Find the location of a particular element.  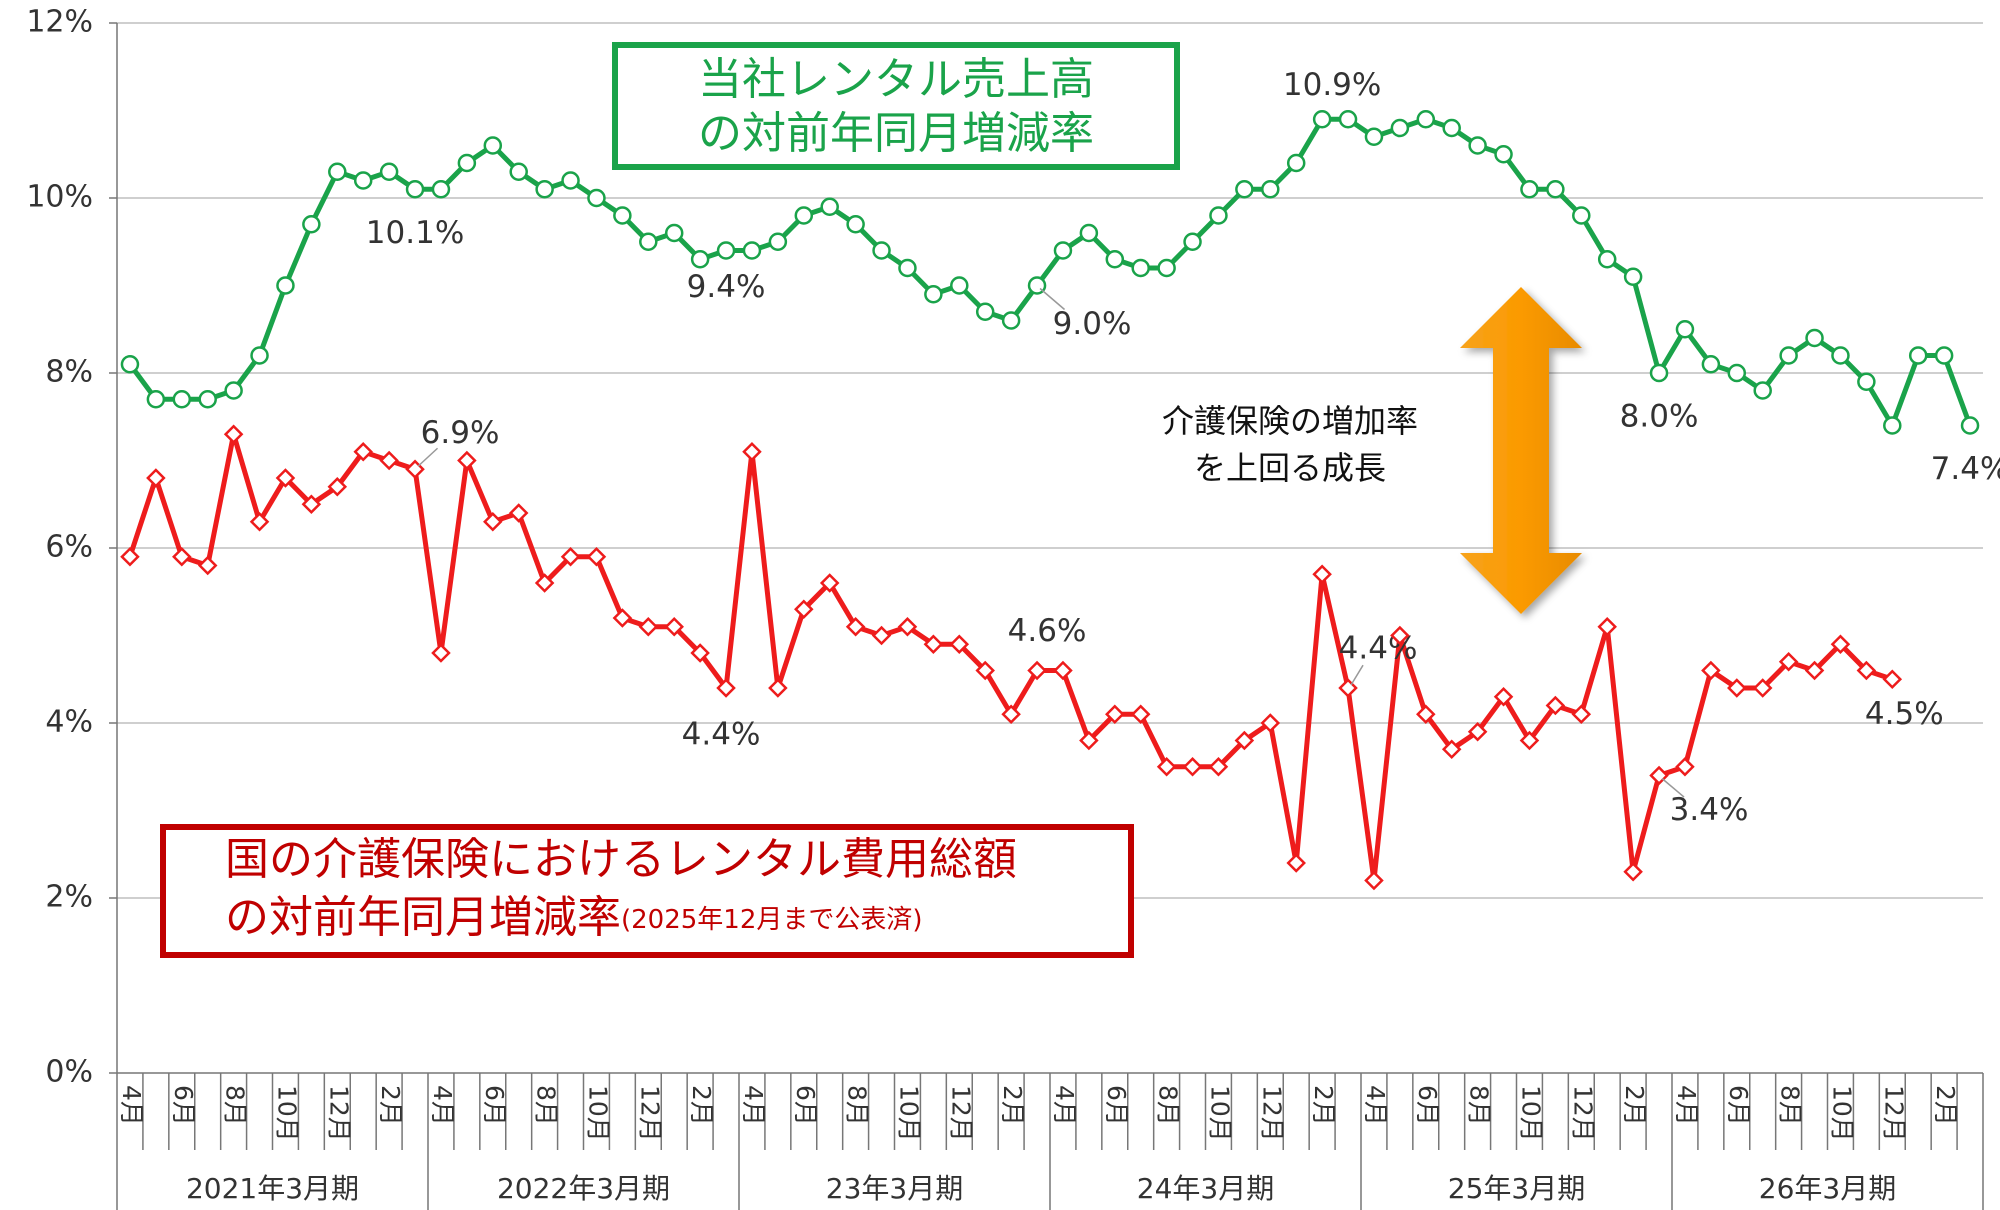

group-label: 26年3月期 is located at coordinates (1827, 1188).